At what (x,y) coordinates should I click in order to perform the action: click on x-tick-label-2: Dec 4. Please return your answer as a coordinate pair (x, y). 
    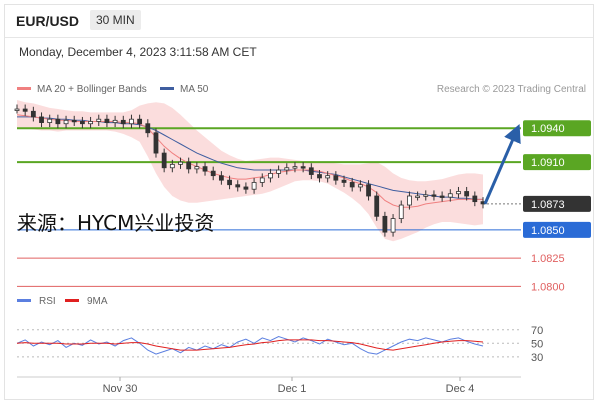
    Looking at the image, I should click on (460, 389).